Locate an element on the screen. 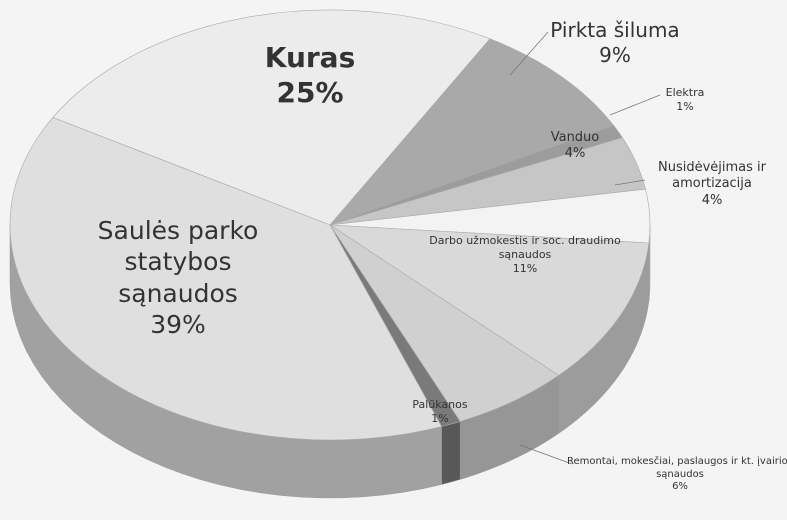 The height and width of the screenshot is (520, 787). slice-percent: 11% is located at coordinates (525, 268).